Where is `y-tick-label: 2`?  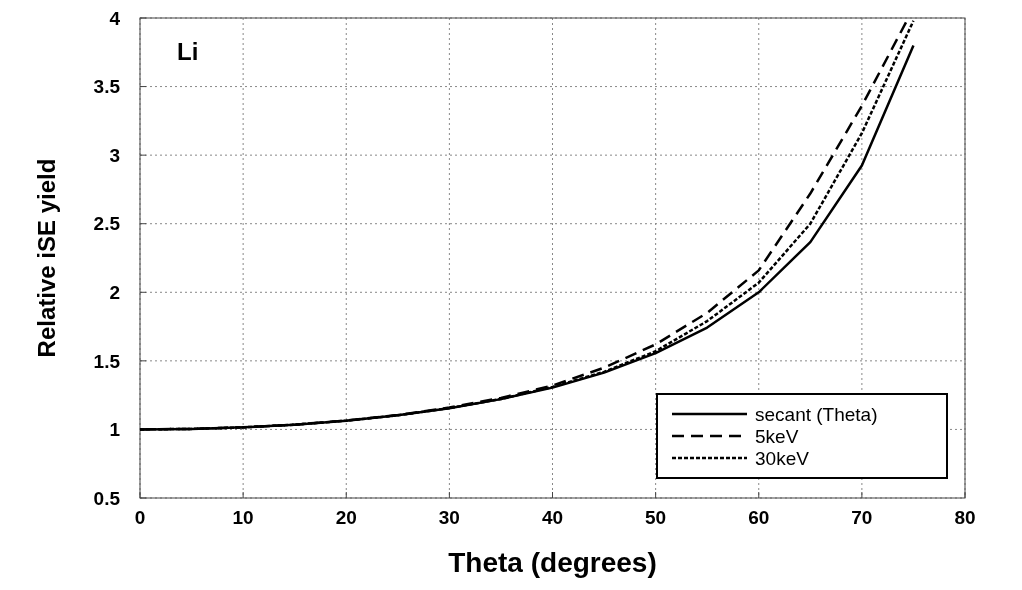
y-tick-label: 2 is located at coordinates (114, 292).